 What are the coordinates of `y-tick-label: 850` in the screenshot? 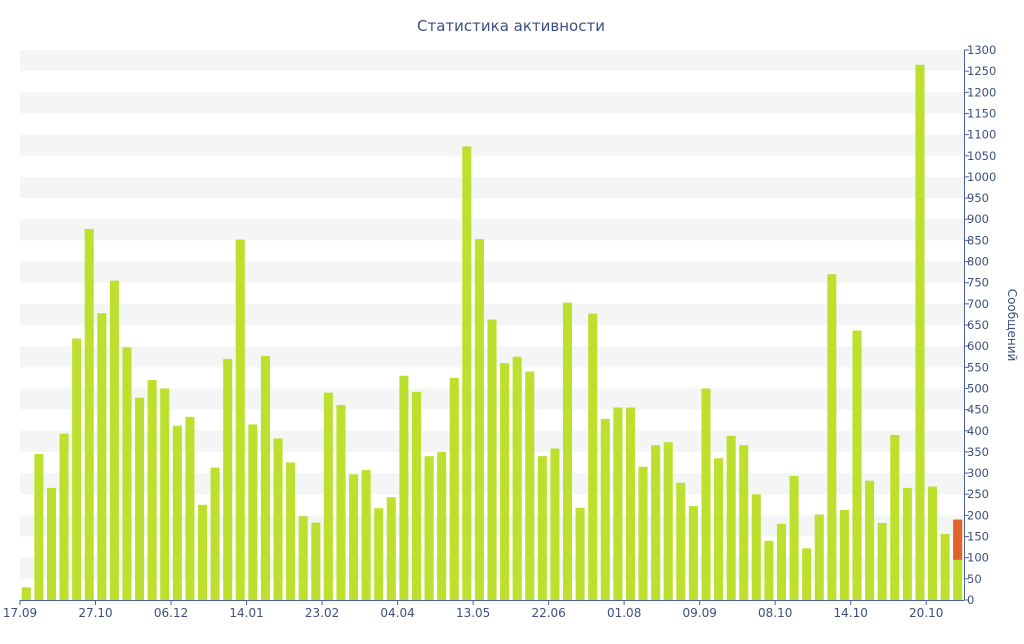 It's located at (978, 240).